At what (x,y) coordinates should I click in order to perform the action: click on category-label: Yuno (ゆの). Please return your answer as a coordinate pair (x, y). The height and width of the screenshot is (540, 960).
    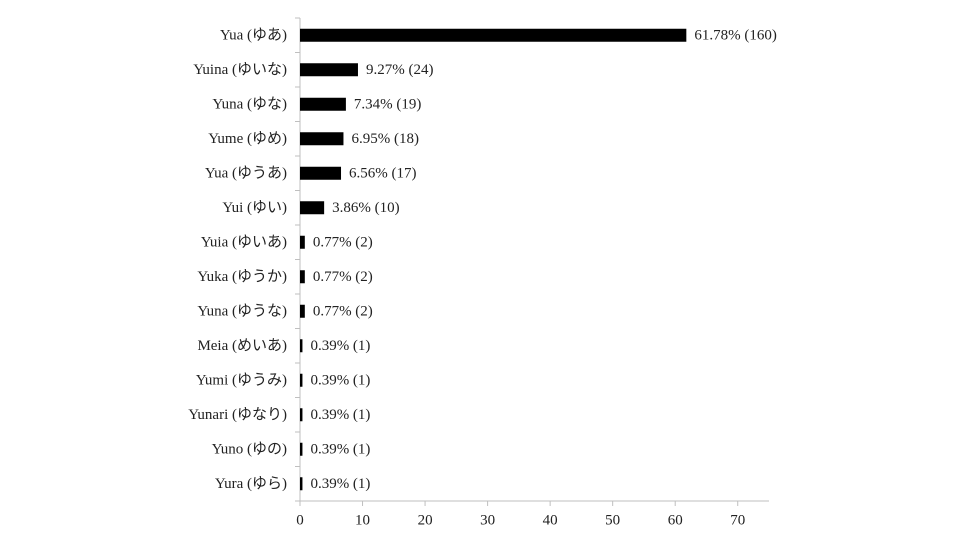
    Looking at the image, I should click on (249, 449).